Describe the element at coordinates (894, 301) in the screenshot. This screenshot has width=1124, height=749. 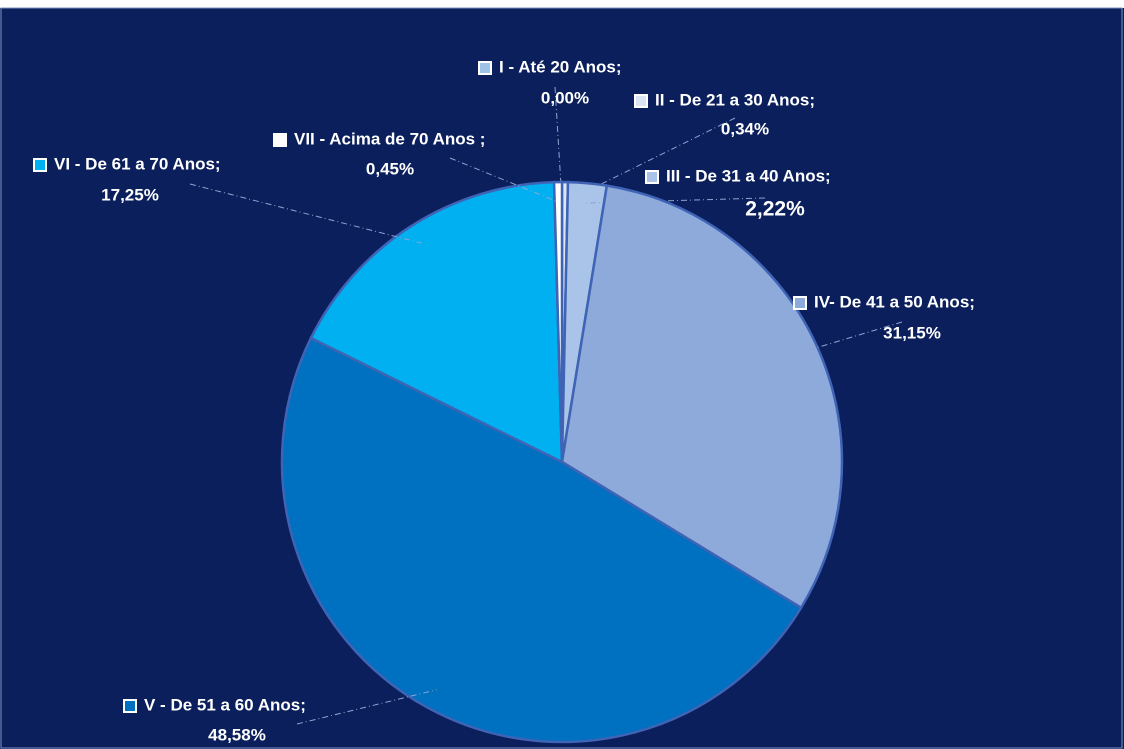
I see `category-label: IV- De 41 a 50 Anos;` at that location.